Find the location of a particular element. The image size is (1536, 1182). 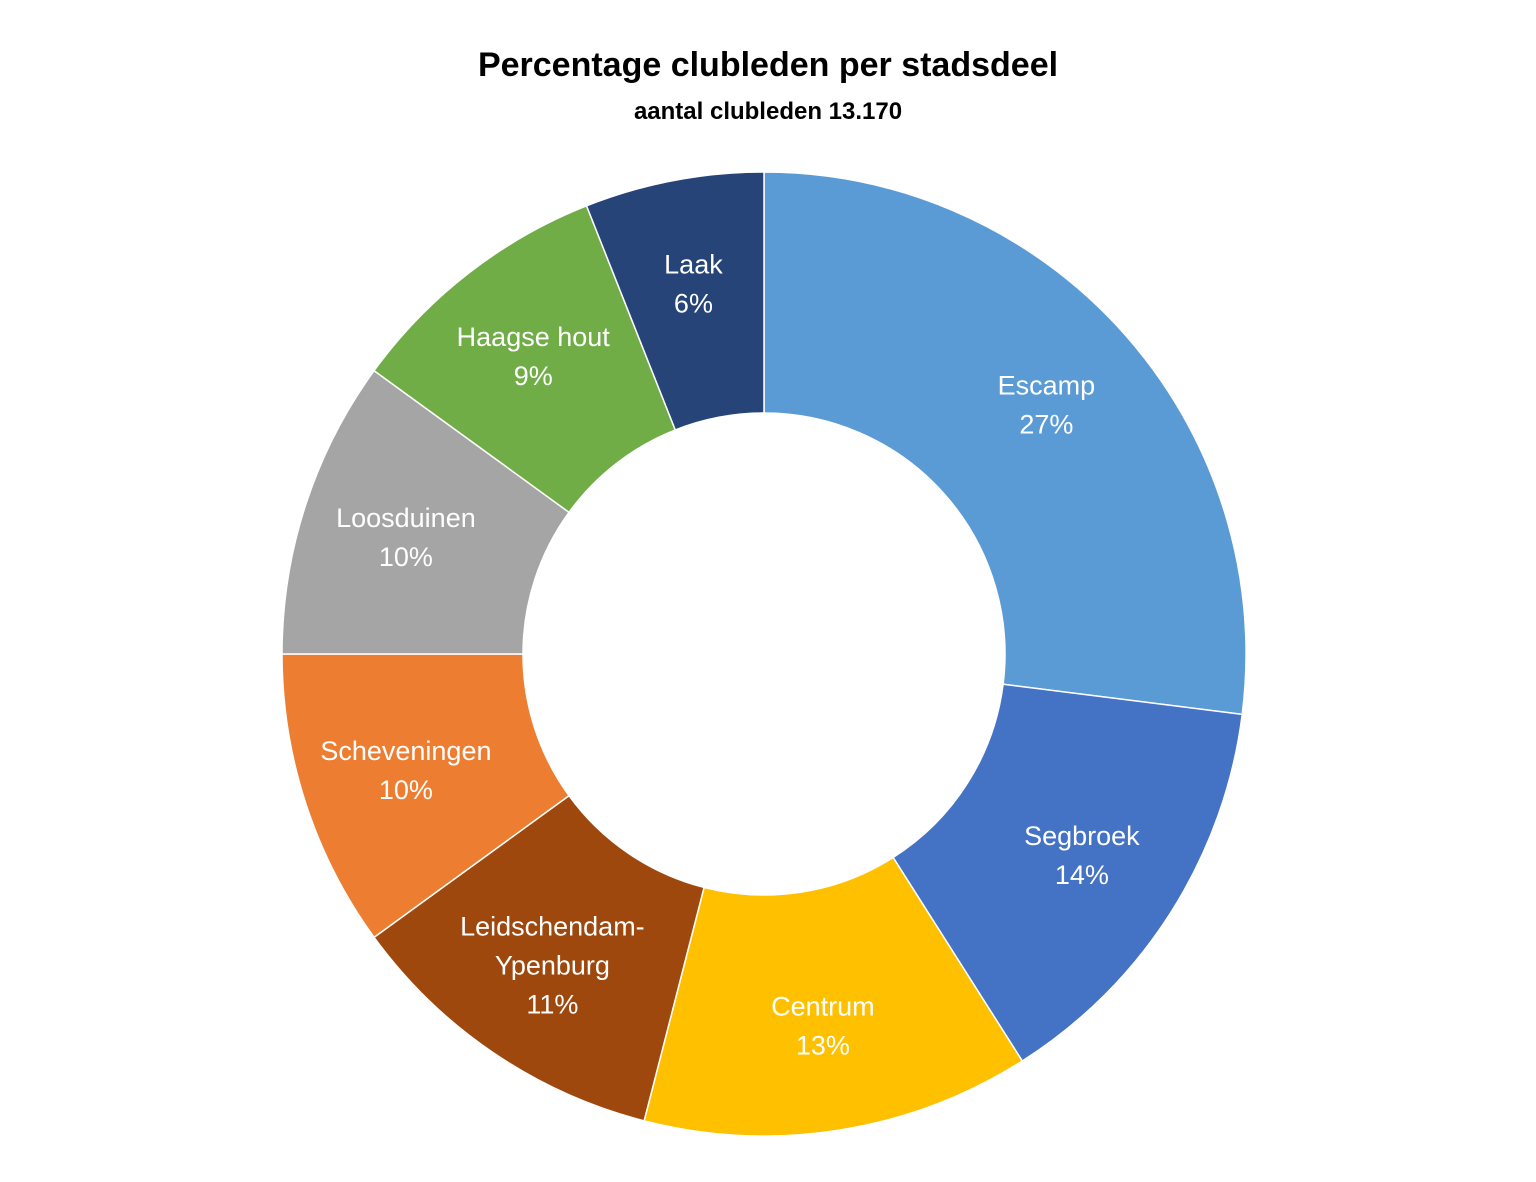

slice-segbroek is located at coordinates (1068, 873).